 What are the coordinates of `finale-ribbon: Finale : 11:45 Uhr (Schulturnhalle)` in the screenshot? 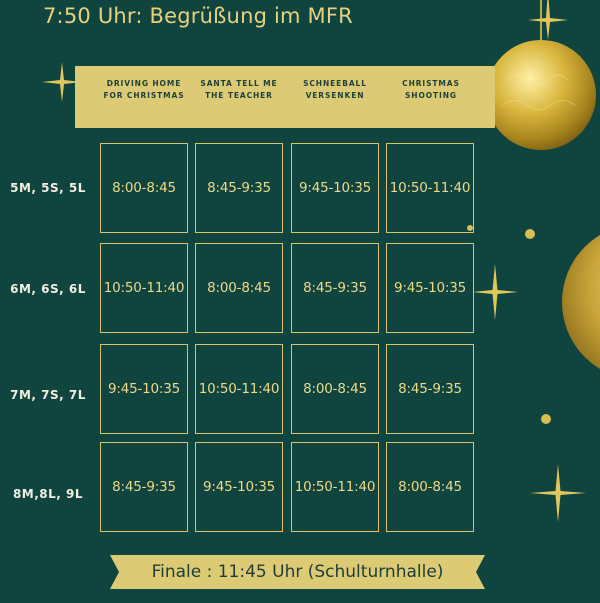 It's located at (297, 572).